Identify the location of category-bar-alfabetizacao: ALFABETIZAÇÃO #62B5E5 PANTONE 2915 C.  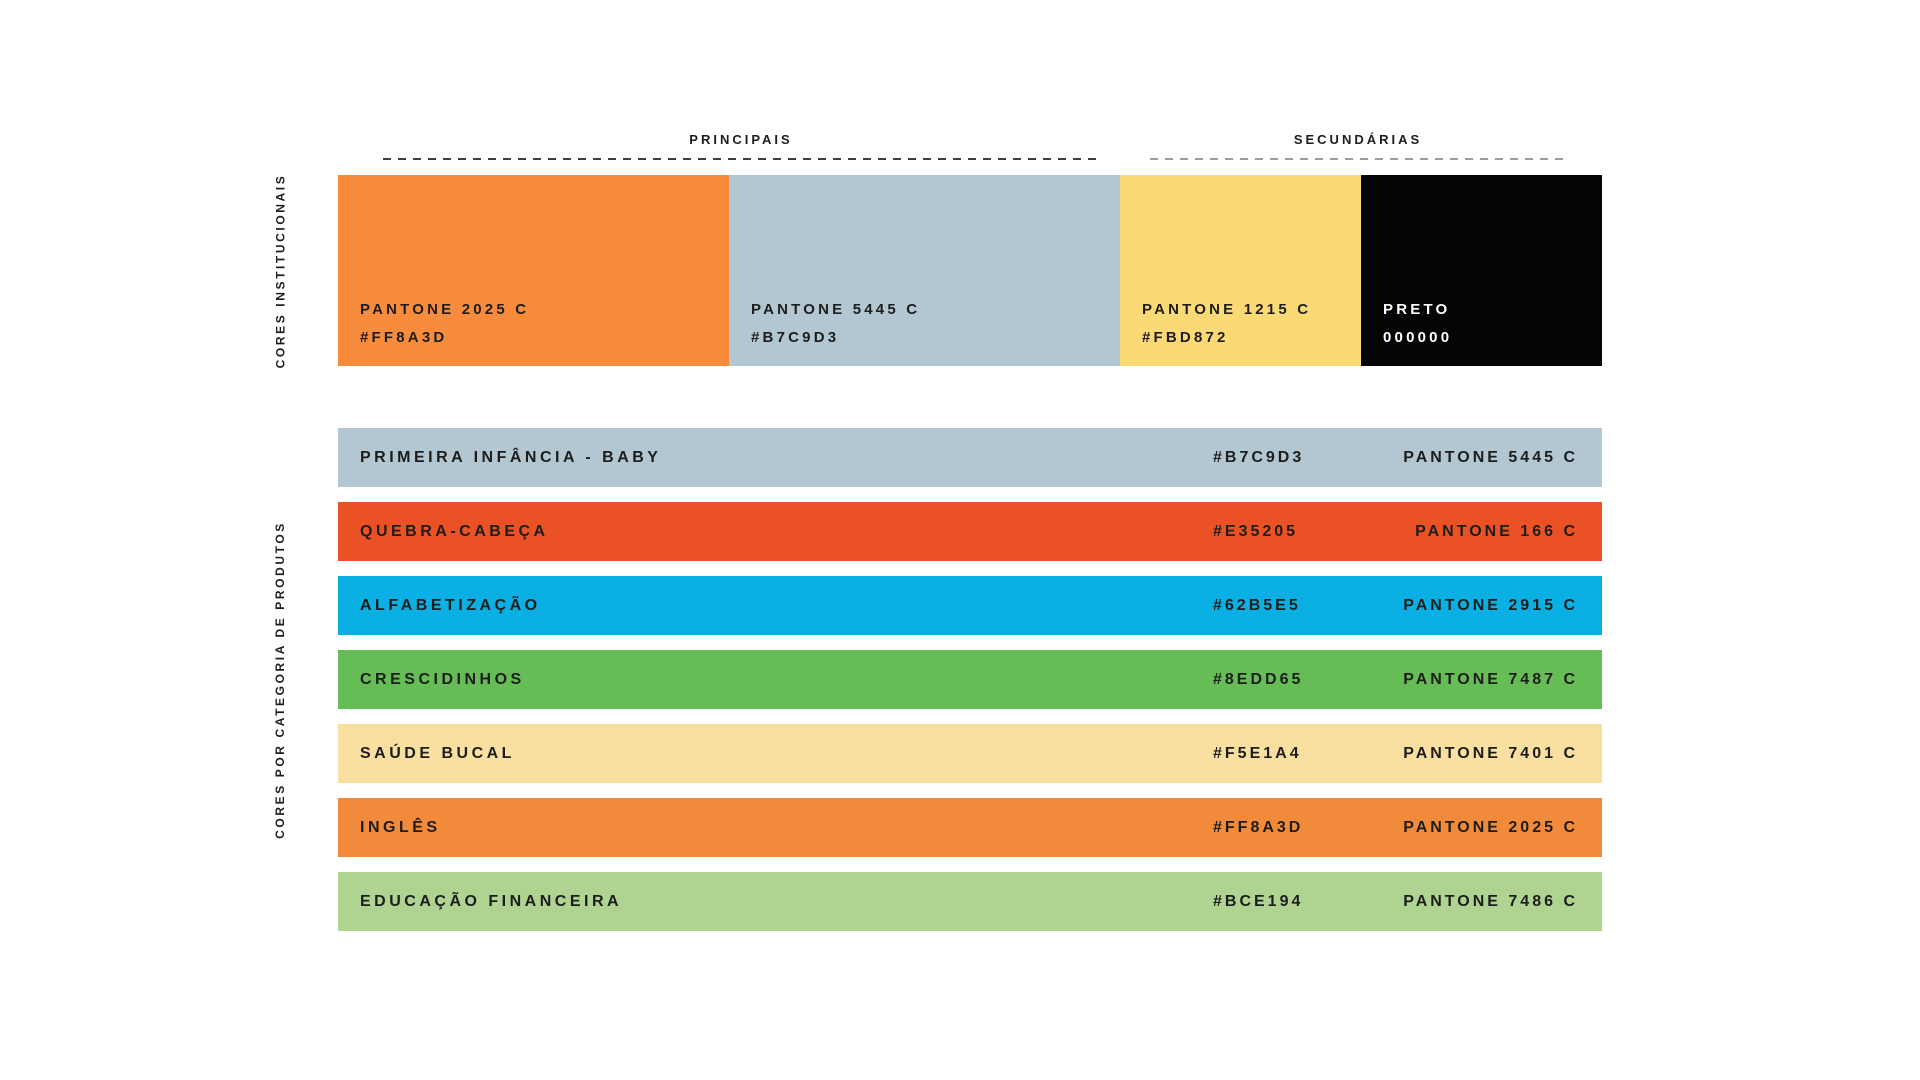
(970, 605).